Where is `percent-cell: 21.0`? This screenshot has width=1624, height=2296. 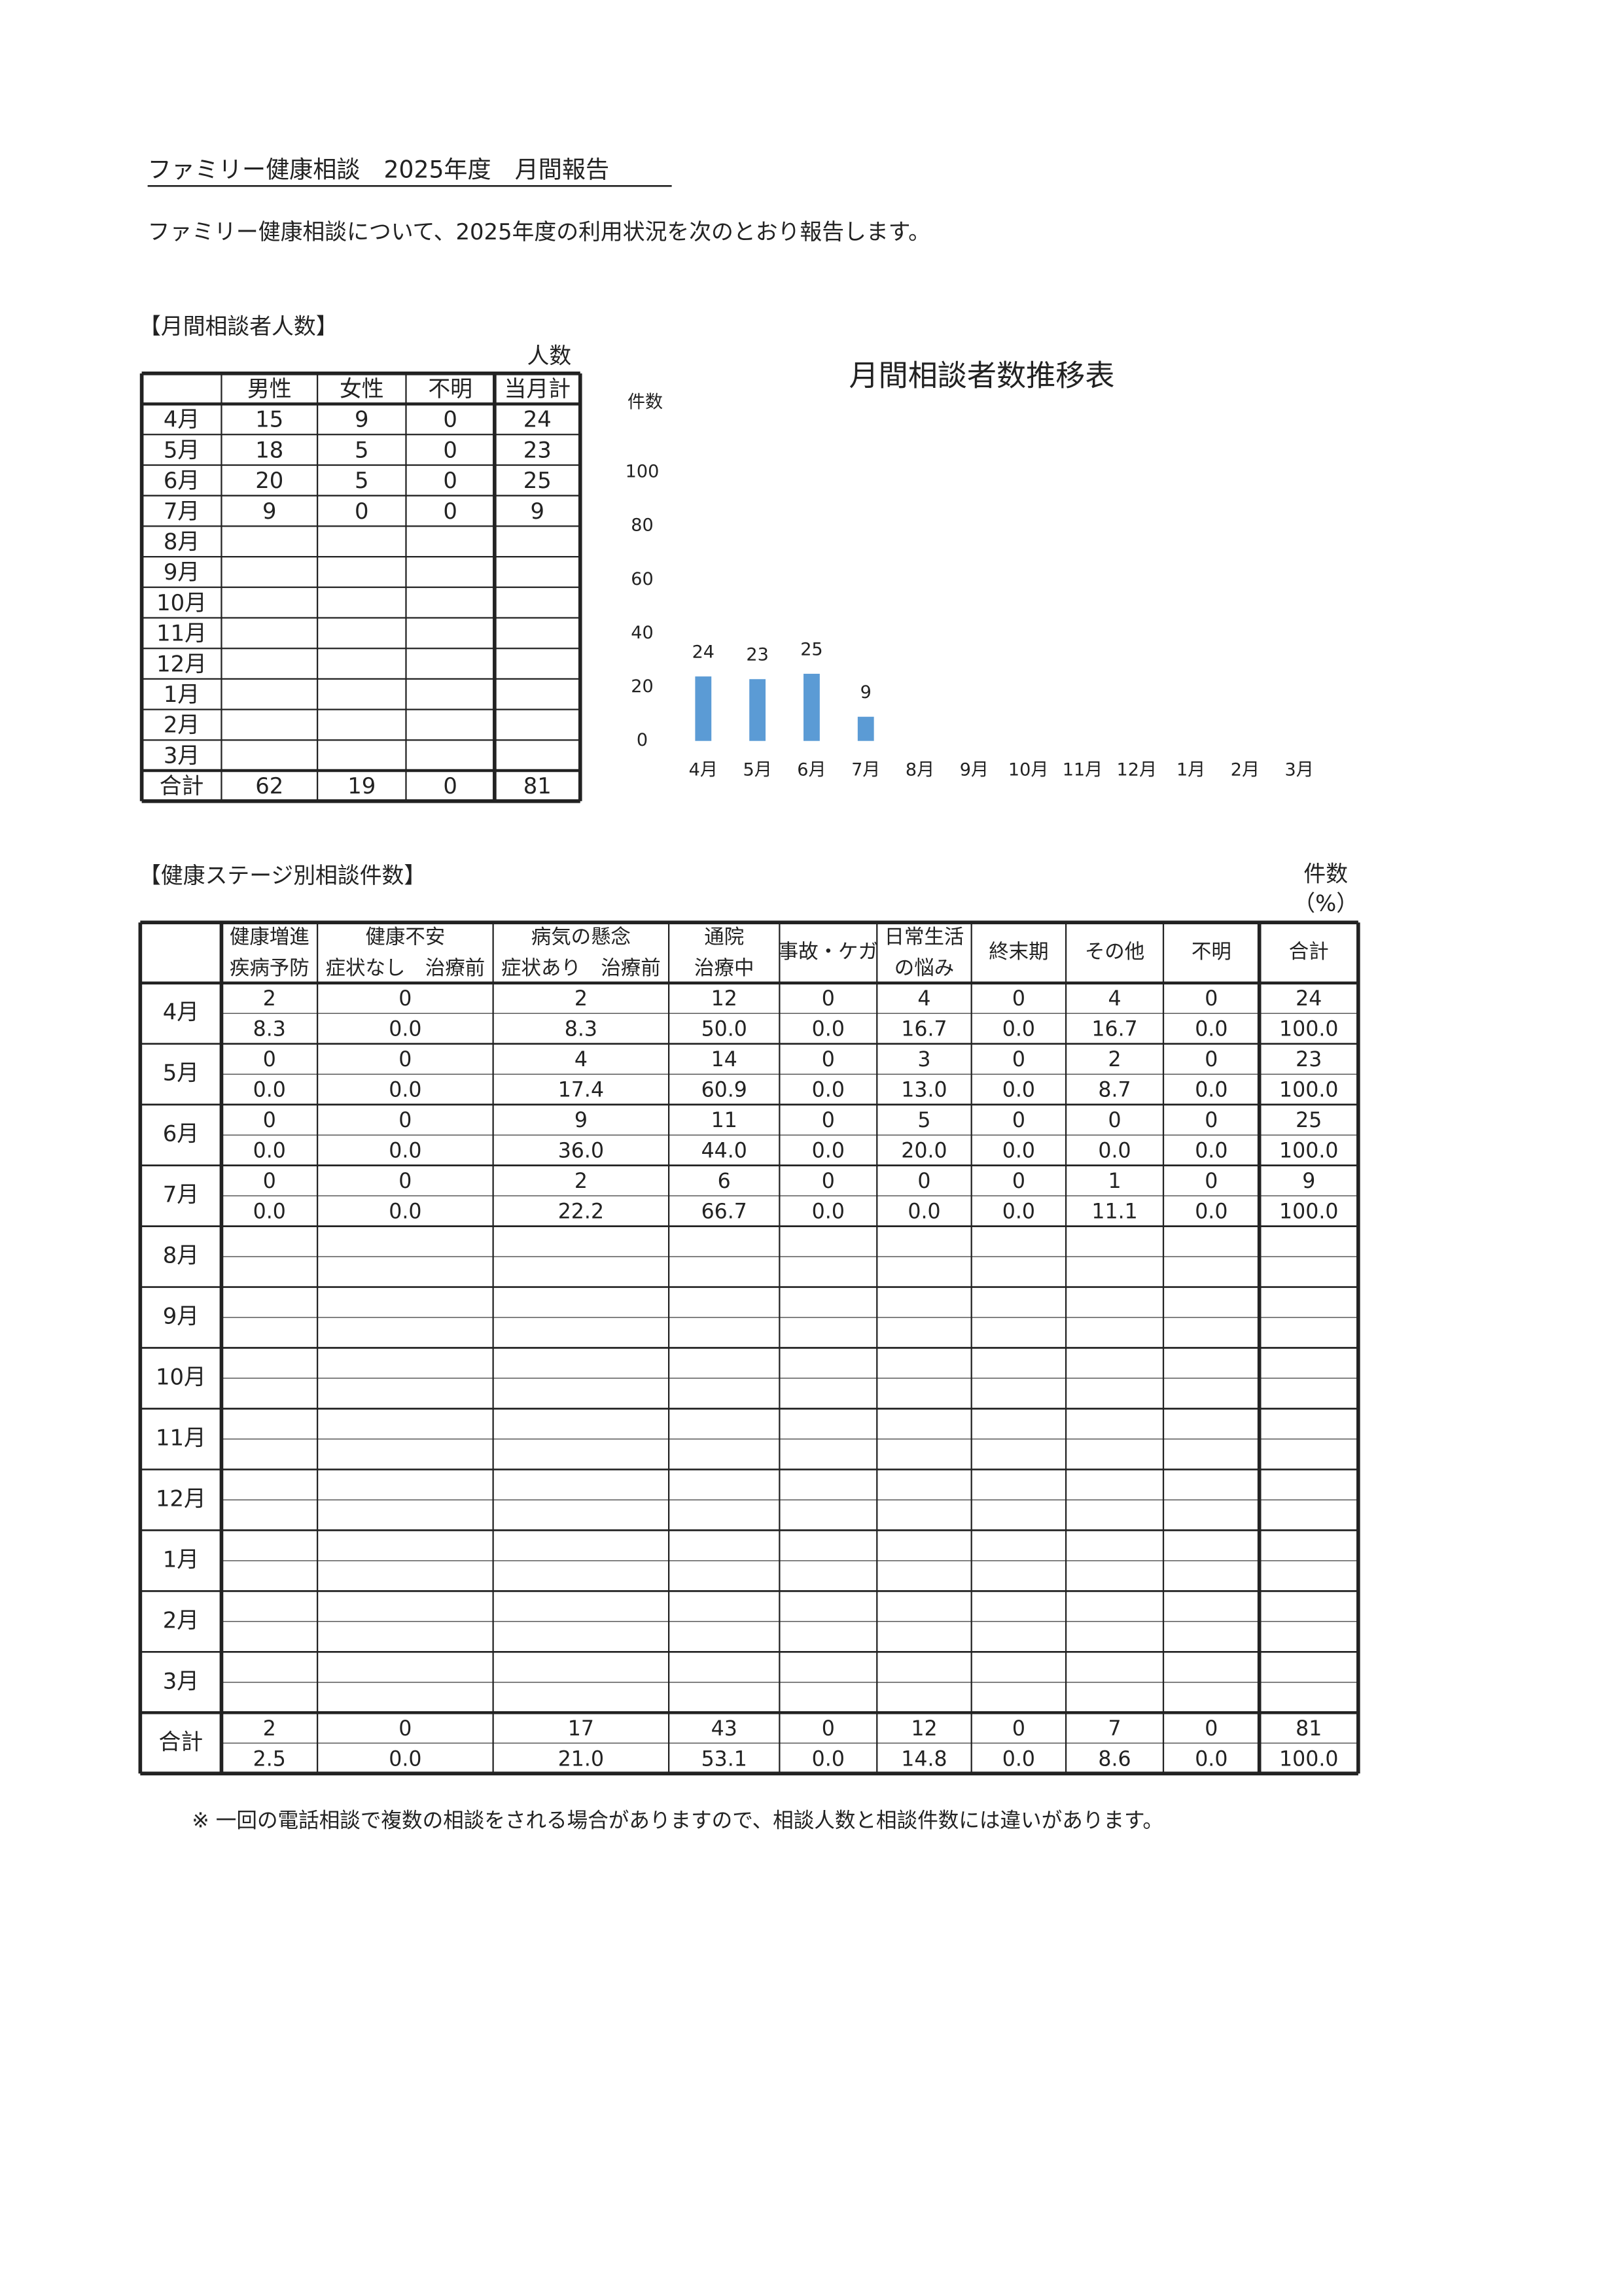
percent-cell: 21.0 is located at coordinates (581, 1759).